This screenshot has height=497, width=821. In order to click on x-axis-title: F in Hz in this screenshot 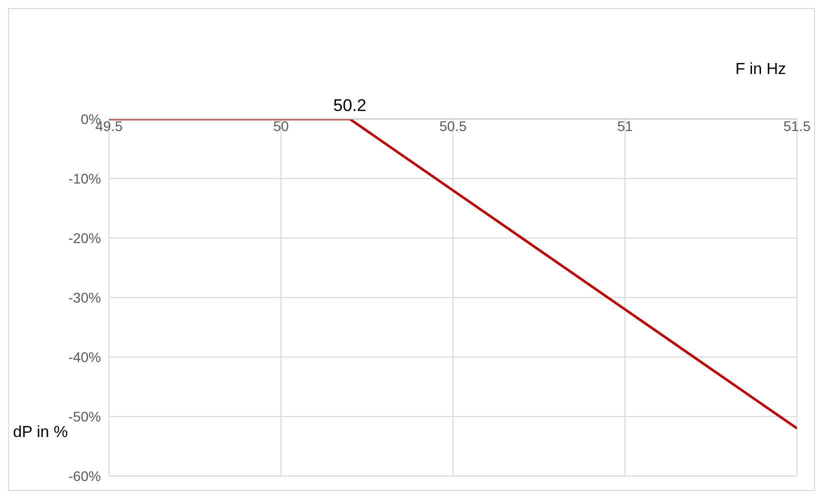, I will do `click(760, 70)`.